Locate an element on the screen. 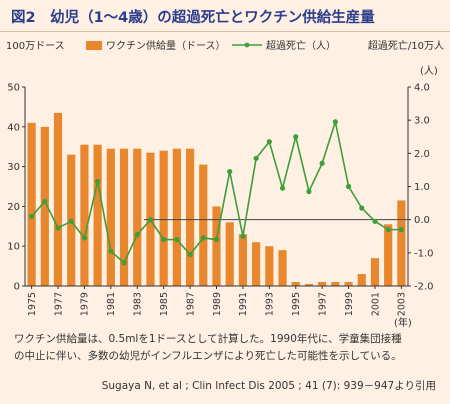 The image size is (450, 404). left-tick-label-40: 40 is located at coordinates (13, 127).